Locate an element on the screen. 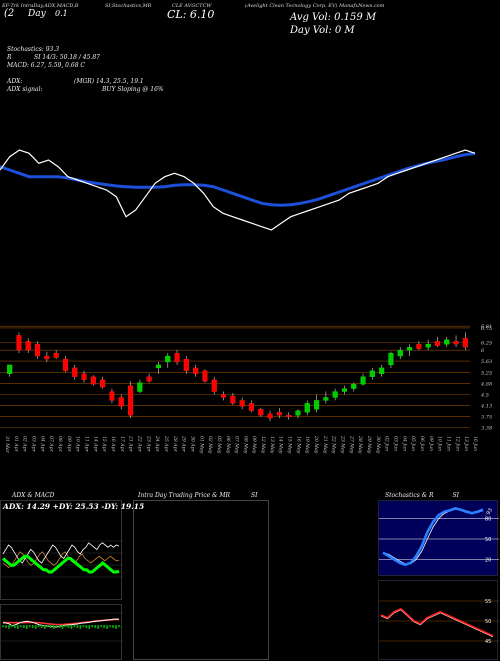  date-tick-label: 21 Apr is located at coordinates (131, 444).